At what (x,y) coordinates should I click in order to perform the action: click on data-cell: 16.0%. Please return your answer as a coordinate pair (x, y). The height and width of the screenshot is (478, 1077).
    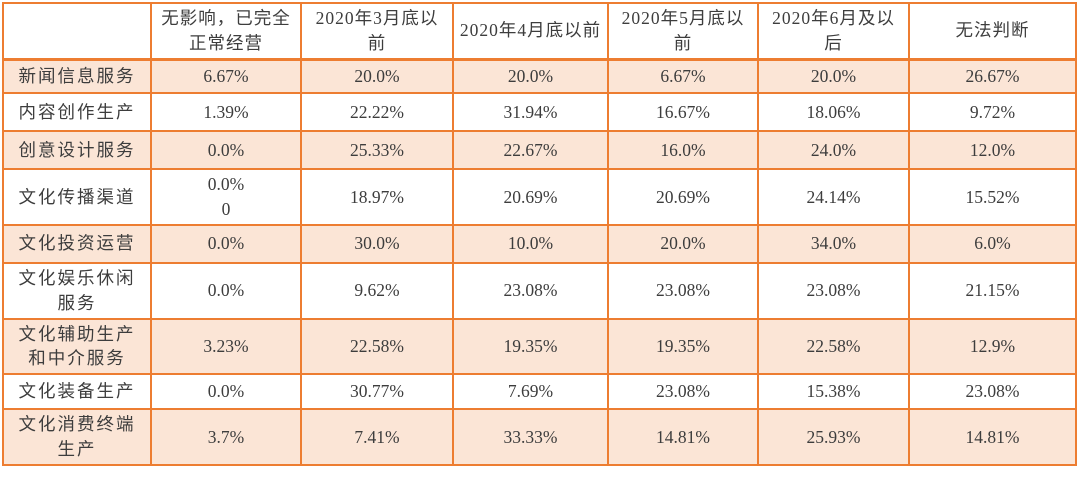
    Looking at the image, I should click on (683, 150).